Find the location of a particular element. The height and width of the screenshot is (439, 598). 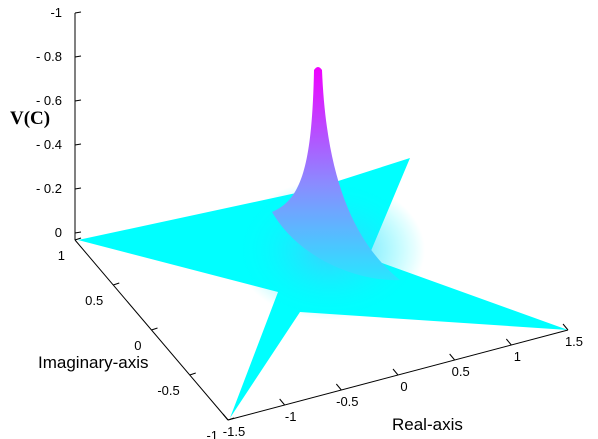

z-tick-label: 0 is located at coordinates (58, 232).